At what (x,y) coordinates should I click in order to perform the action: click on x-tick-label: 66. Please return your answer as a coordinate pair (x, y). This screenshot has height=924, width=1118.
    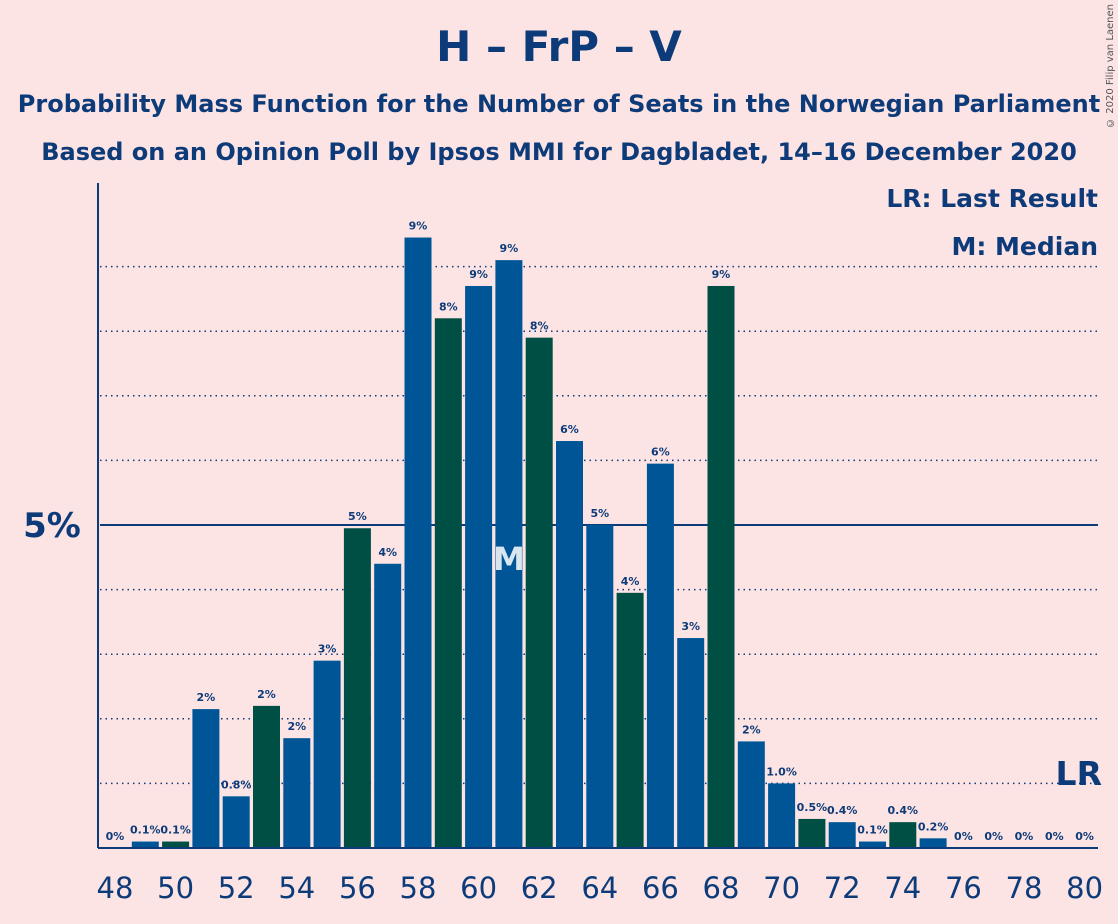
    Looking at the image, I should click on (660, 888).